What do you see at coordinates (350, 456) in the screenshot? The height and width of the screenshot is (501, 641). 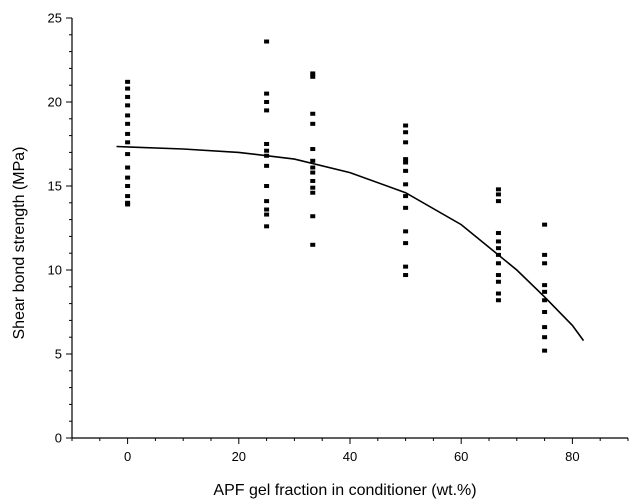 I see `x-tick-label: 40` at bounding box center [350, 456].